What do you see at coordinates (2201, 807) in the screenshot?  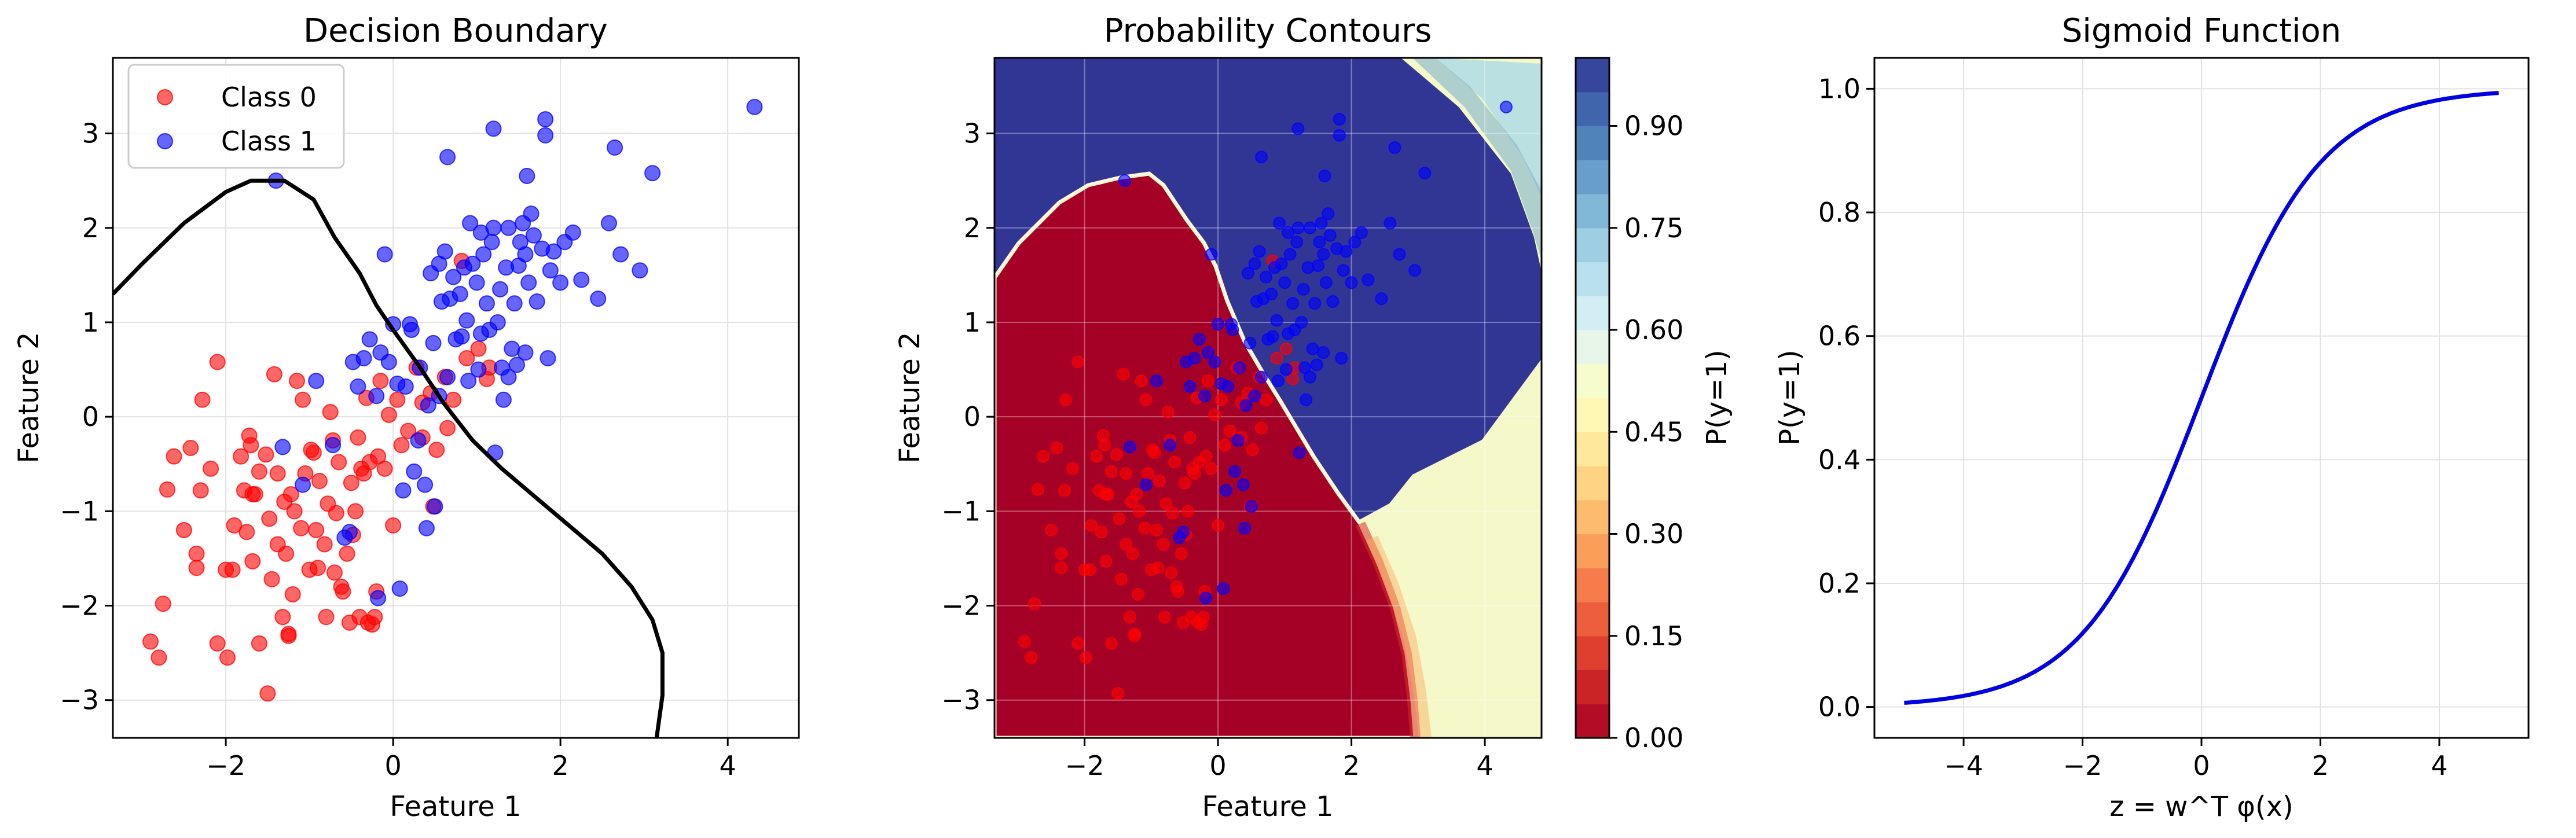 I see `x-axis-label: z = w^T φ(x)` at bounding box center [2201, 807].